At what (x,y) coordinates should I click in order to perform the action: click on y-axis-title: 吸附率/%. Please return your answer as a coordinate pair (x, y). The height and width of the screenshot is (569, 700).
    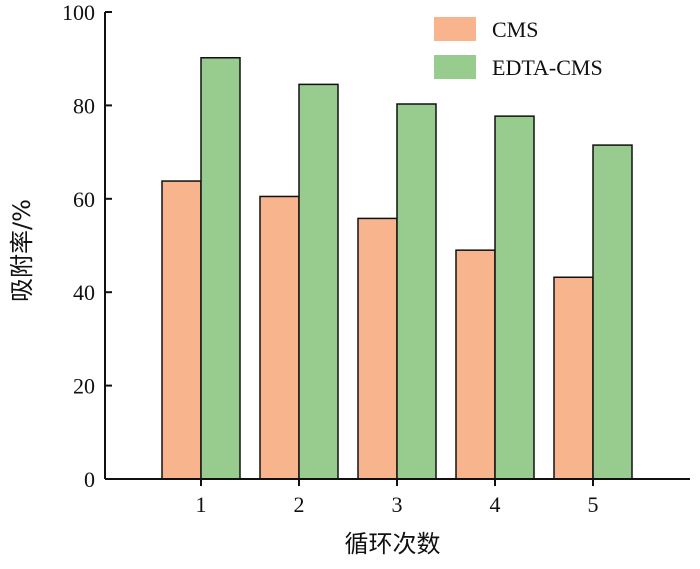
    Looking at the image, I should click on (22, 250).